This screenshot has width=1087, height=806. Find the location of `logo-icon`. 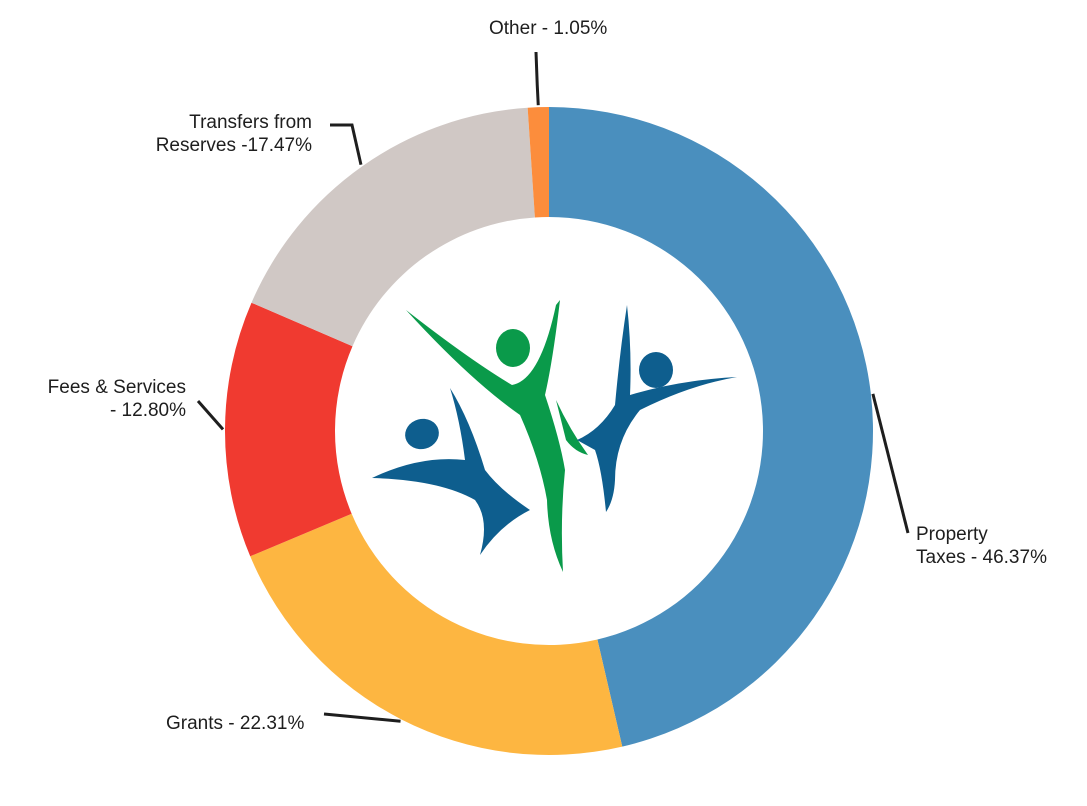

logo-icon is located at coordinates (554, 436).